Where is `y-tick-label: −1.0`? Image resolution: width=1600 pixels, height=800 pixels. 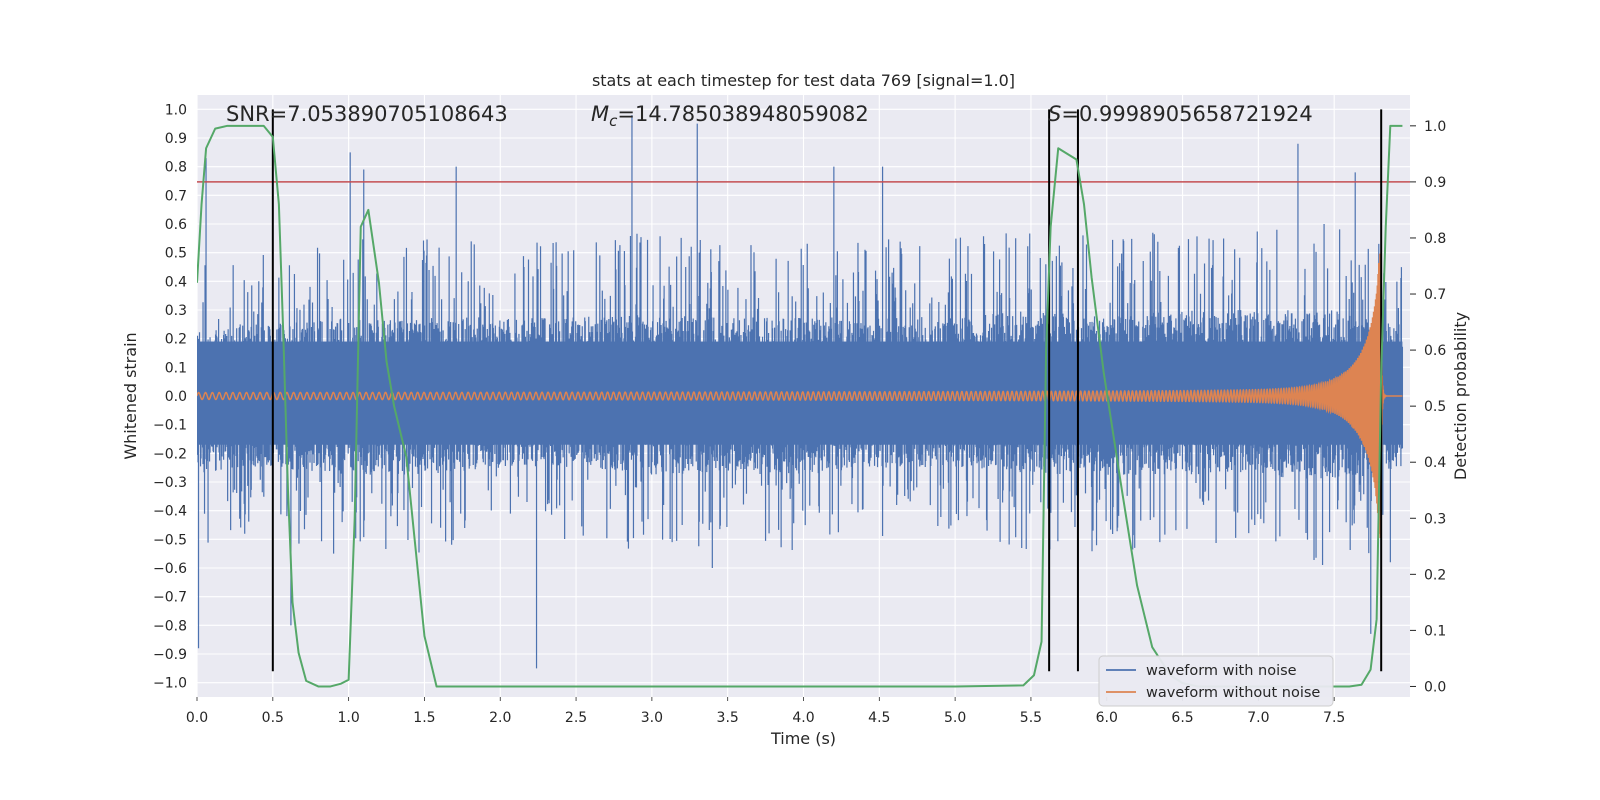 y-tick-label: −1.0 is located at coordinates (170, 684).